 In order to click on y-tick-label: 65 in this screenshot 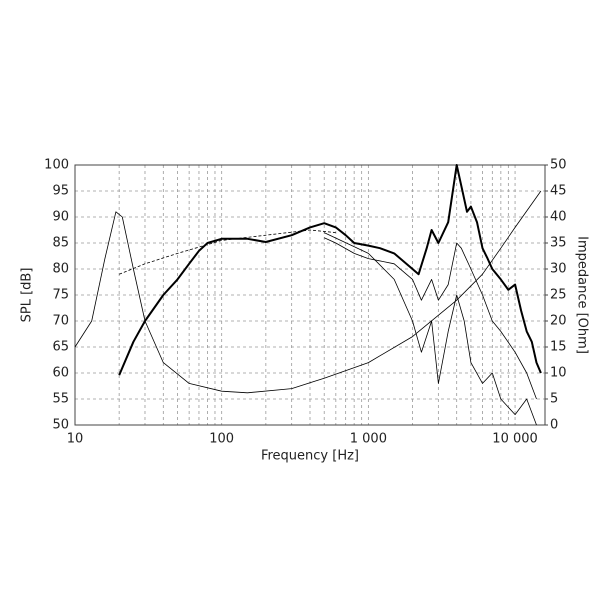, I will do `click(60, 347)`.